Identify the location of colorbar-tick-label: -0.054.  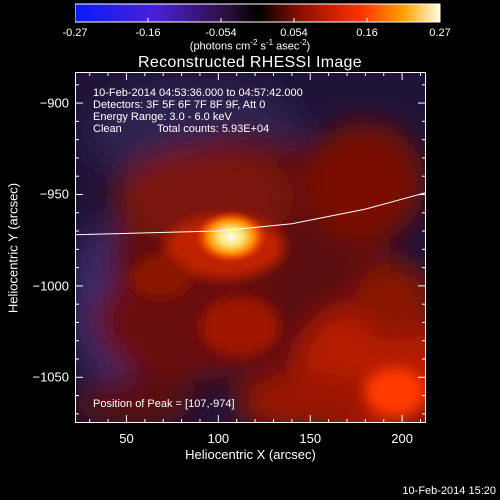
(221, 33).